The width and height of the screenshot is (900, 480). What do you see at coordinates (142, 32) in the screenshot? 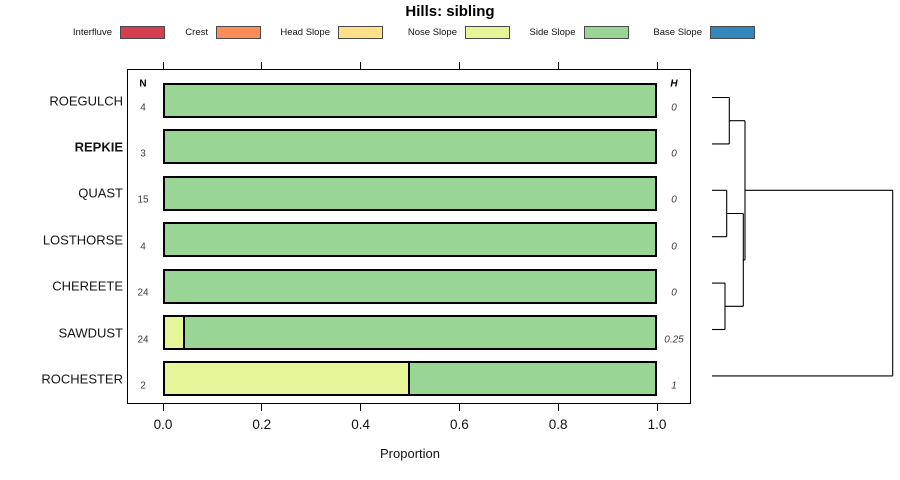
I see `legend-swatch-interfluve` at bounding box center [142, 32].